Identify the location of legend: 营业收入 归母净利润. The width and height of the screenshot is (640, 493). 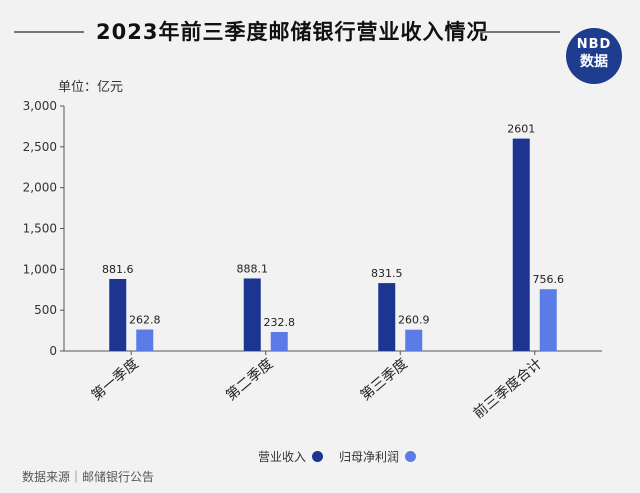
(345, 456).